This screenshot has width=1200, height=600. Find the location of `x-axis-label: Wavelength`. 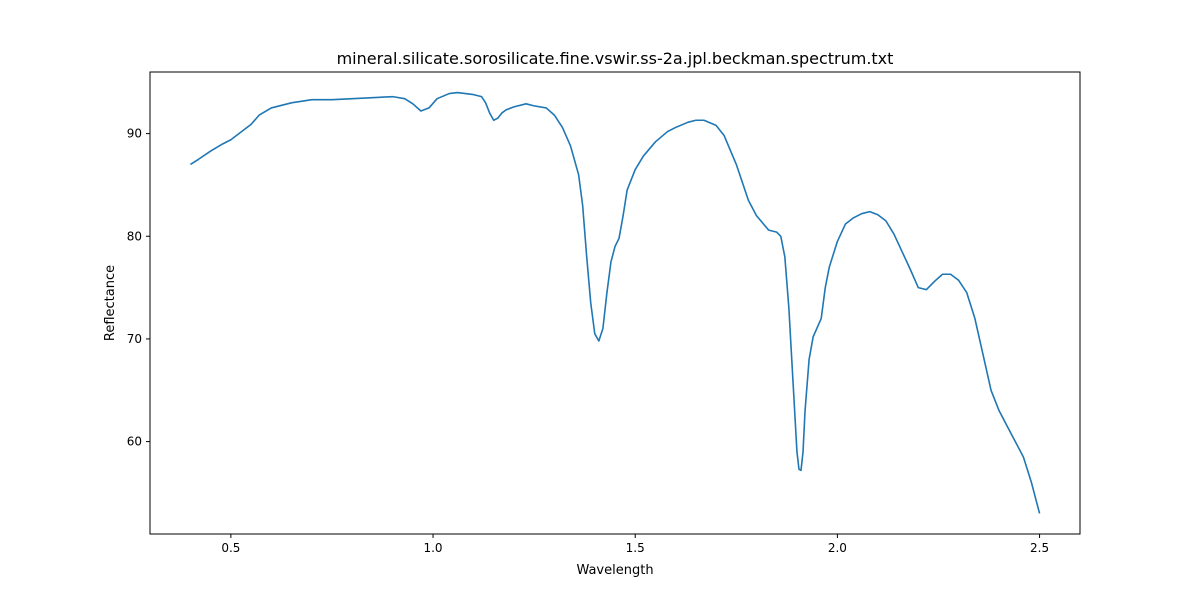

x-axis-label: Wavelength is located at coordinates (614, 570).